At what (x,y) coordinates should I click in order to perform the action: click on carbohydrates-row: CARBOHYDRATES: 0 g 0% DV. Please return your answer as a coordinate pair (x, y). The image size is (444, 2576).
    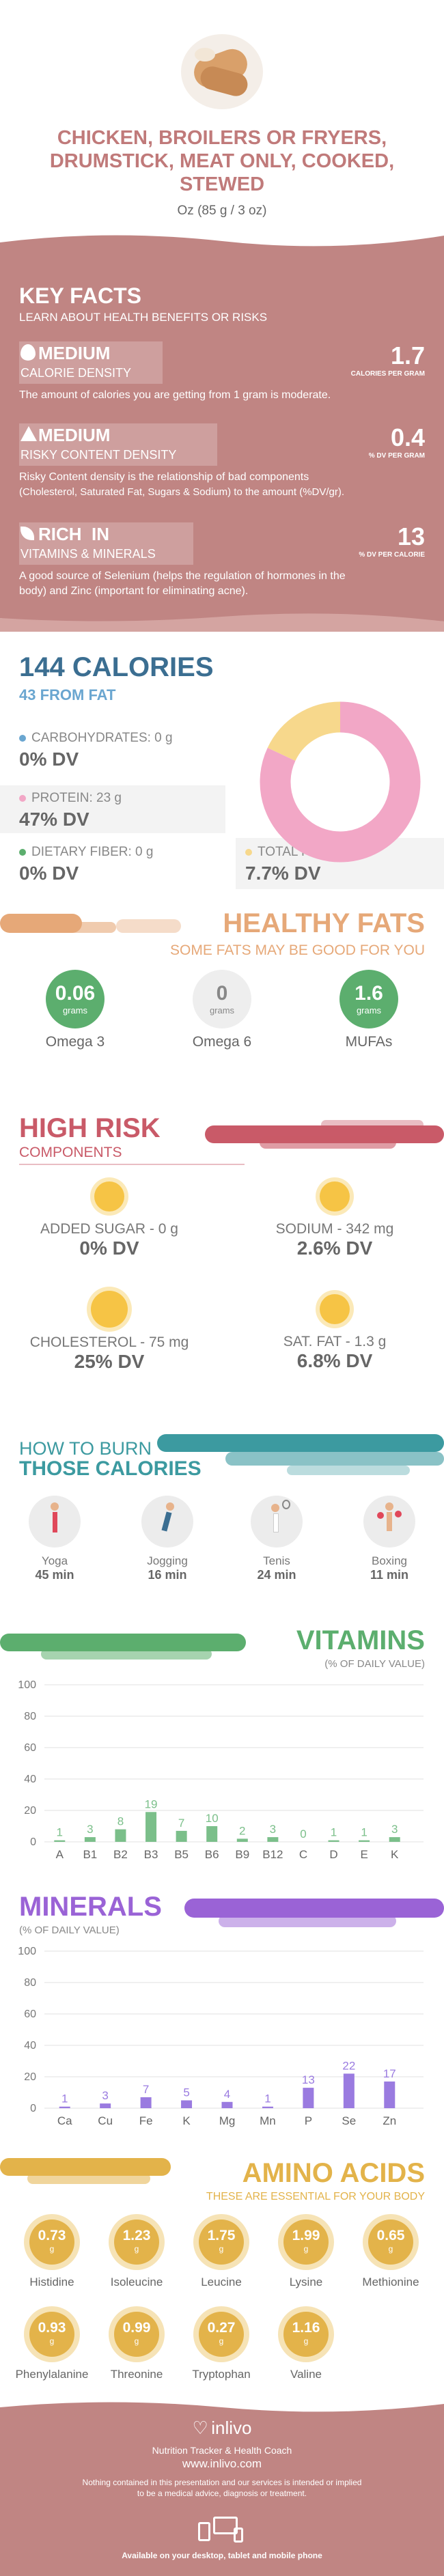
    Looking at the image, I should click on (96, 750).